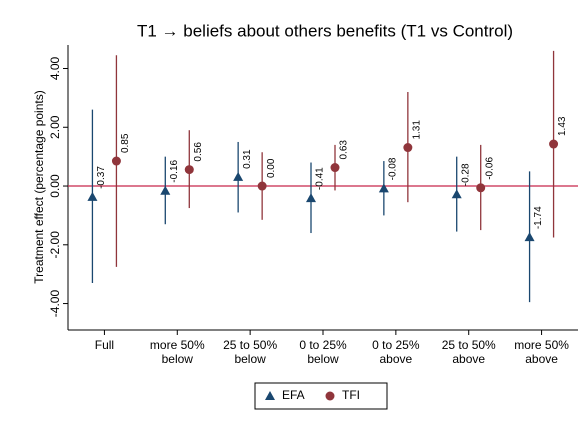 The width and height of the screenshot is (579, 430). What do you see at coordinates (538, 217) in the screenshot?
I see `value-label: -1.74` at bounding box center [538, 217].